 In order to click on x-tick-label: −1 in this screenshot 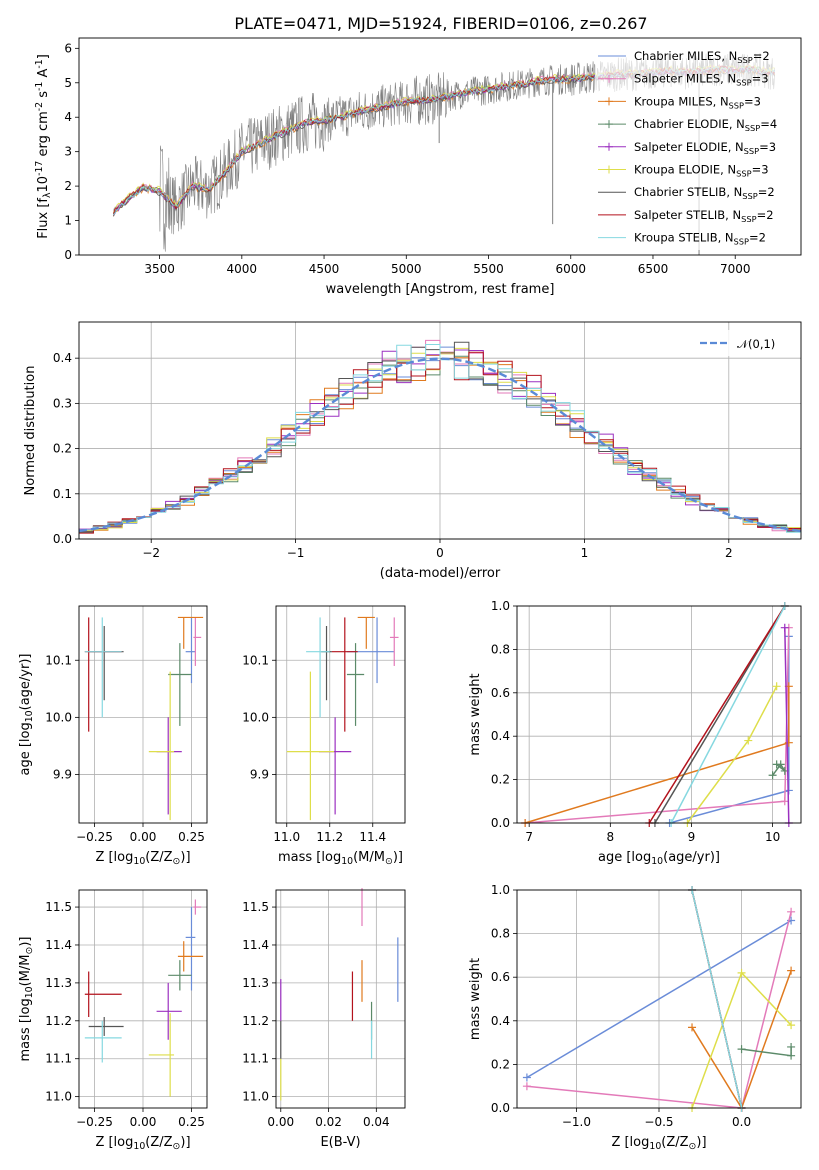, I will do `click(296, 553)`.